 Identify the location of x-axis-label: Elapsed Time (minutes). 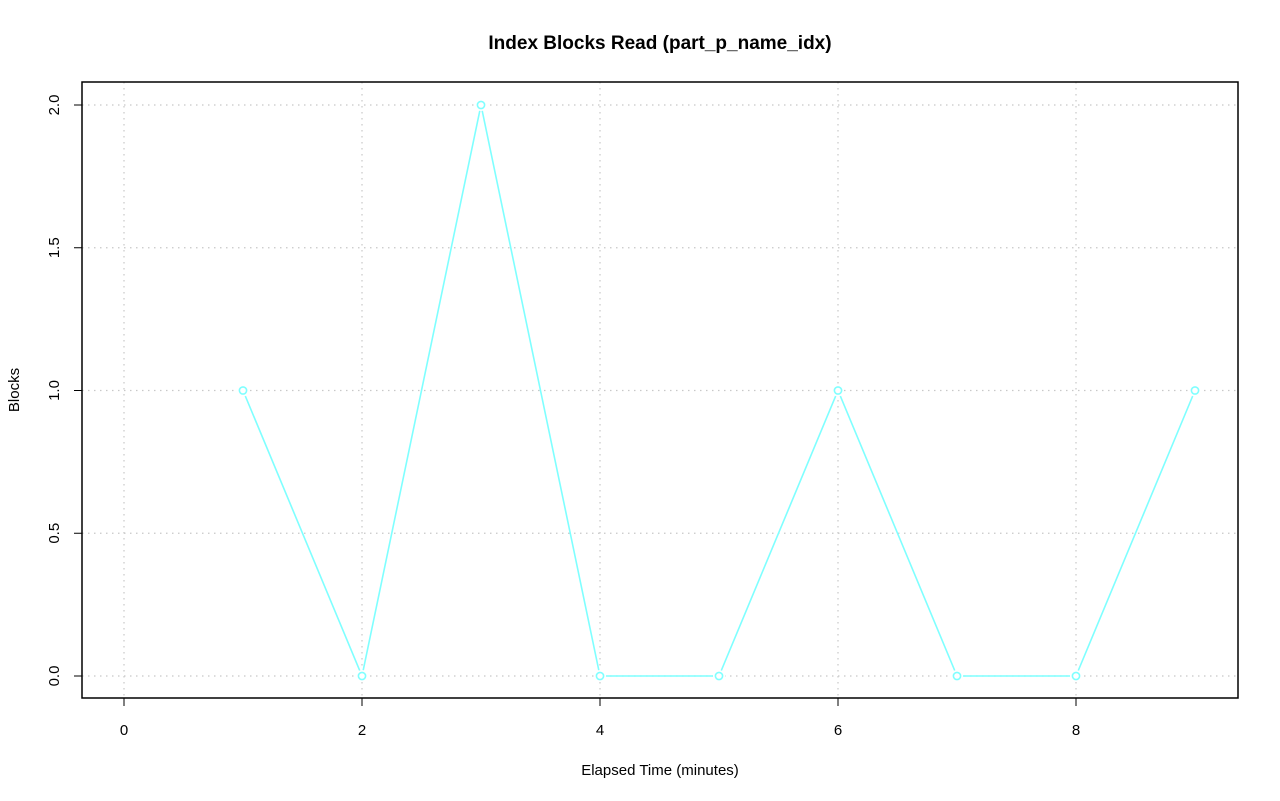
(660, 770).